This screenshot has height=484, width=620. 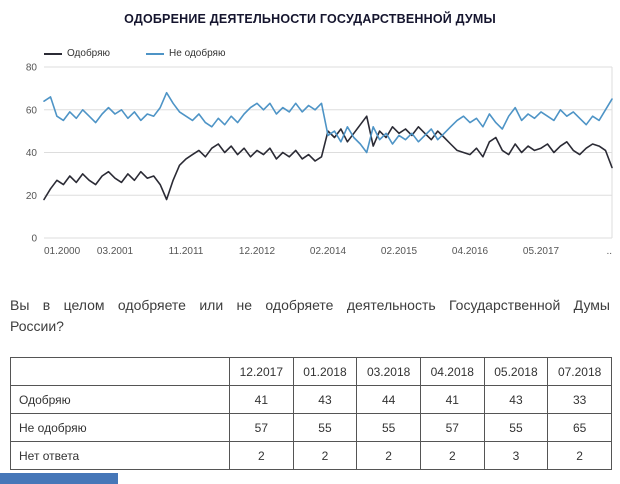 I want to click on value-cell: 33, so click(x=579, y=399).